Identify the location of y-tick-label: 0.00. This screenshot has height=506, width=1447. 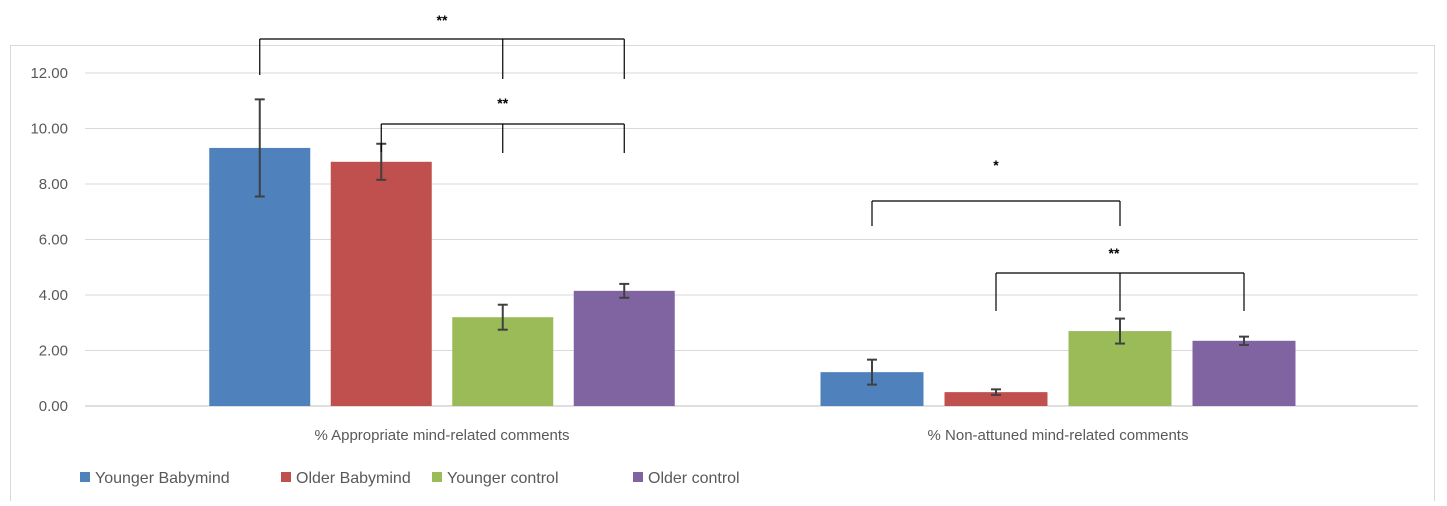
(53, 406).